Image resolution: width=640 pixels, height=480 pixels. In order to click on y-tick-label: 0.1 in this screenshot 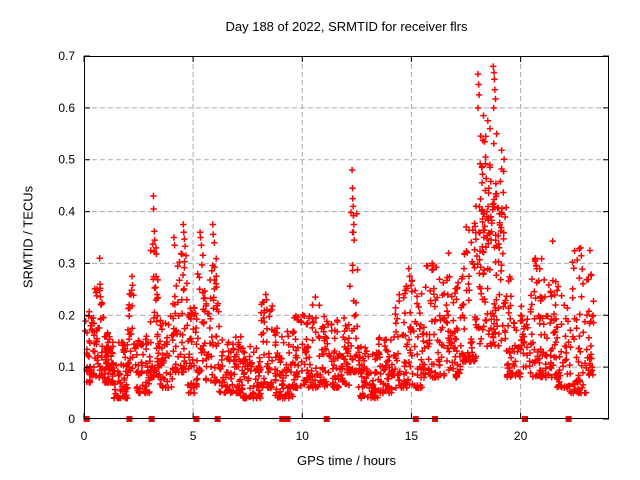, I will do `click(66, 367)`.